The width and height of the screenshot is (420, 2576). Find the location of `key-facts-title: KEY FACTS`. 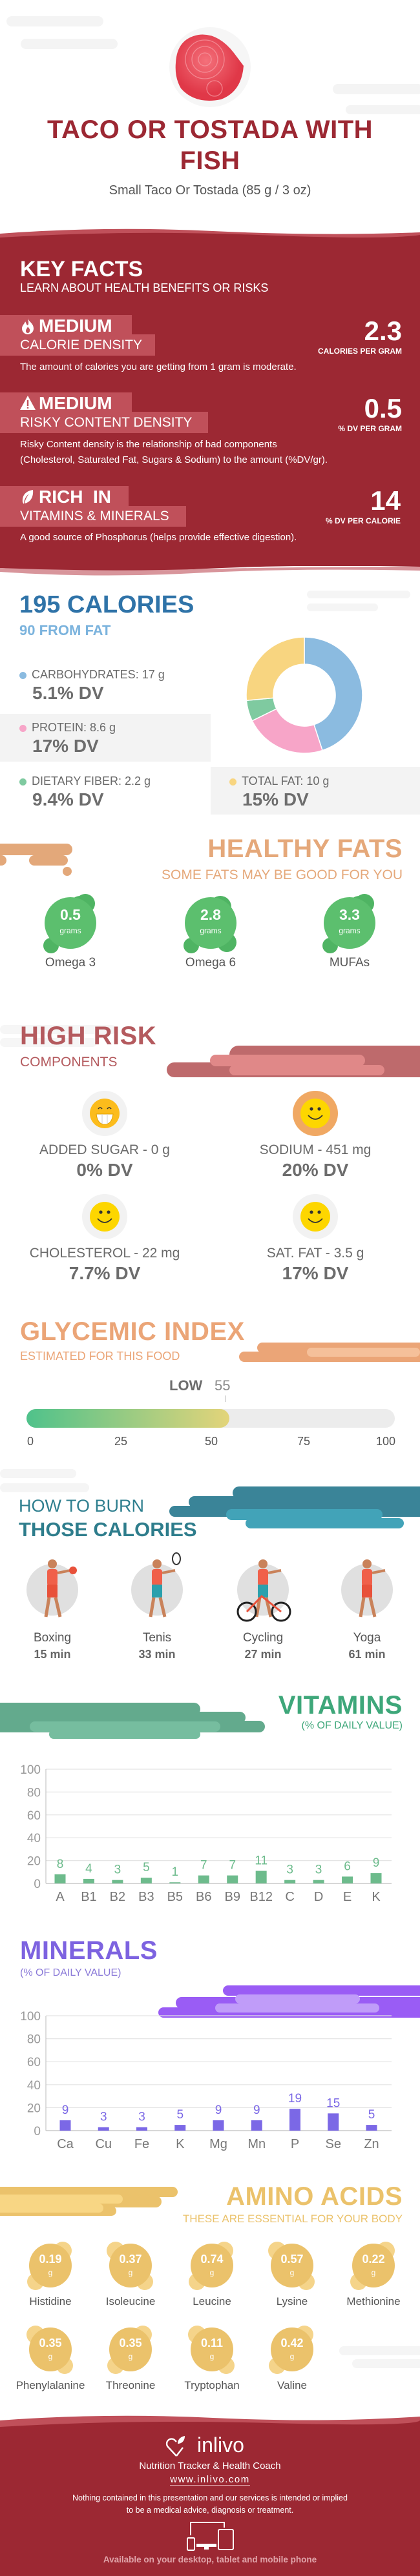

key-facts-title: KEY FACTS is located at coordinates (81, 269).